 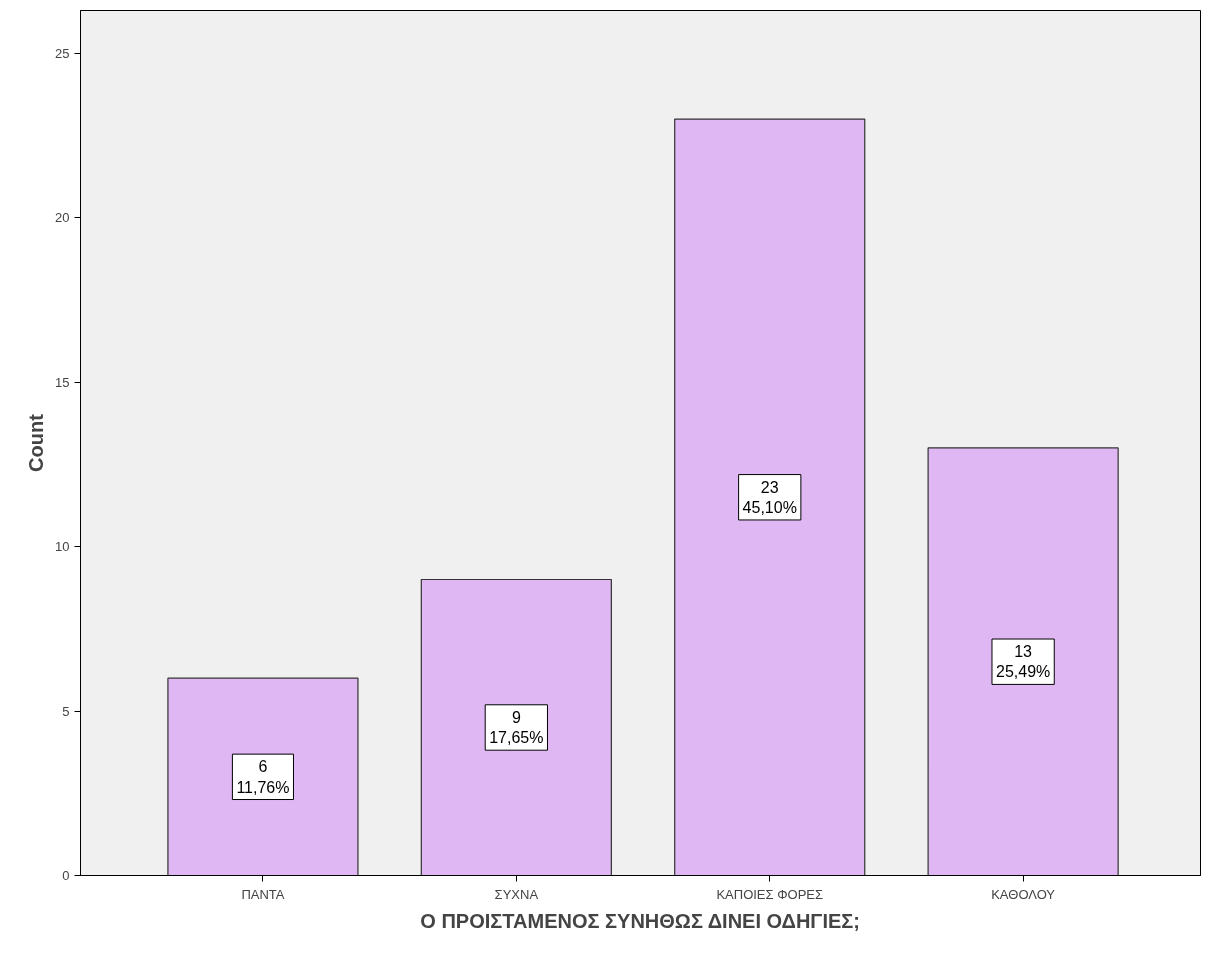 What do you see at coordinates (36, 442) in the screenshot?
I see `y-axis-title: Count` at bounding box center [36, 442].